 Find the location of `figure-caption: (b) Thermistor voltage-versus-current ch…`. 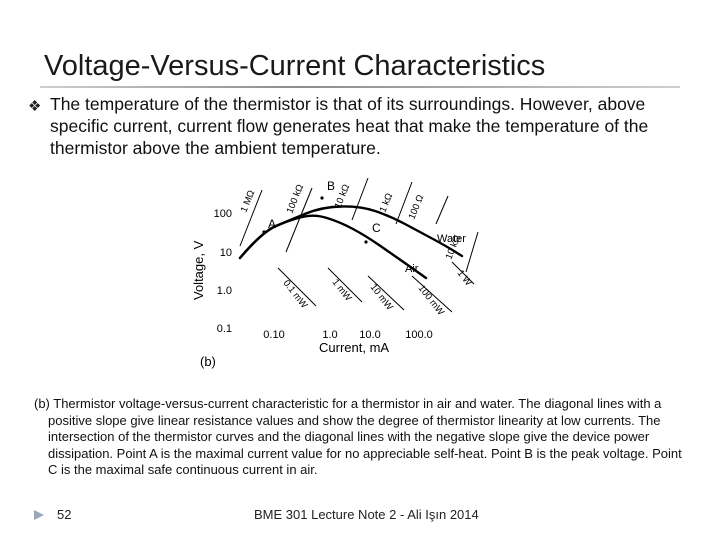

figure-caption: (b) Thermistor voltage-versus-current ch… is located at coordinates (358, 437).